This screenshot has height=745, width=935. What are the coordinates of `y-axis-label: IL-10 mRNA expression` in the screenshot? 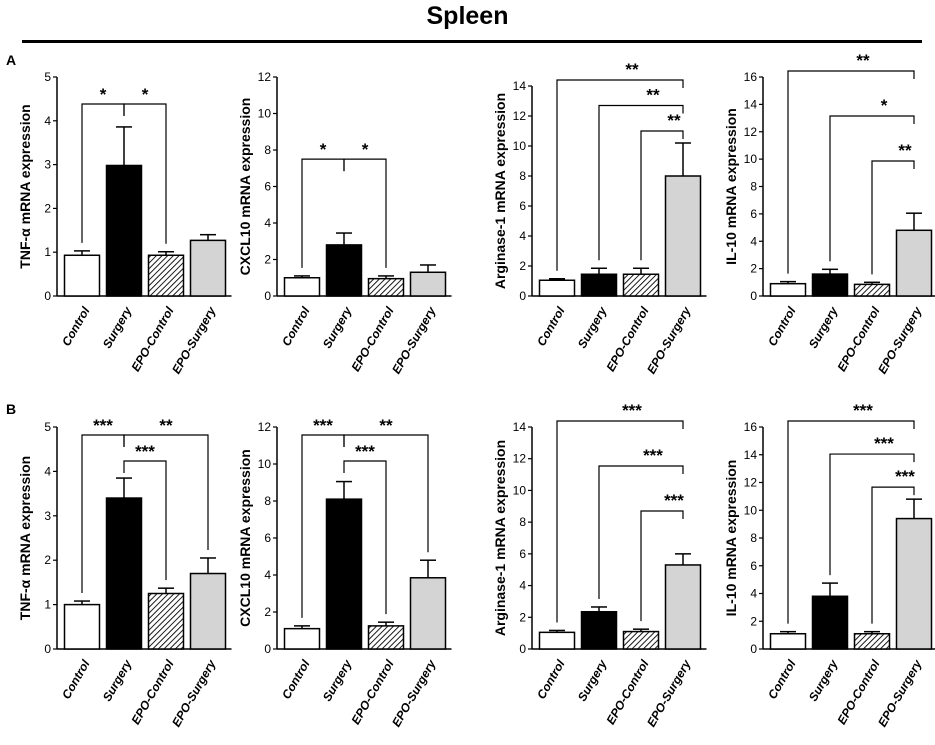 It's located at (731, 538).